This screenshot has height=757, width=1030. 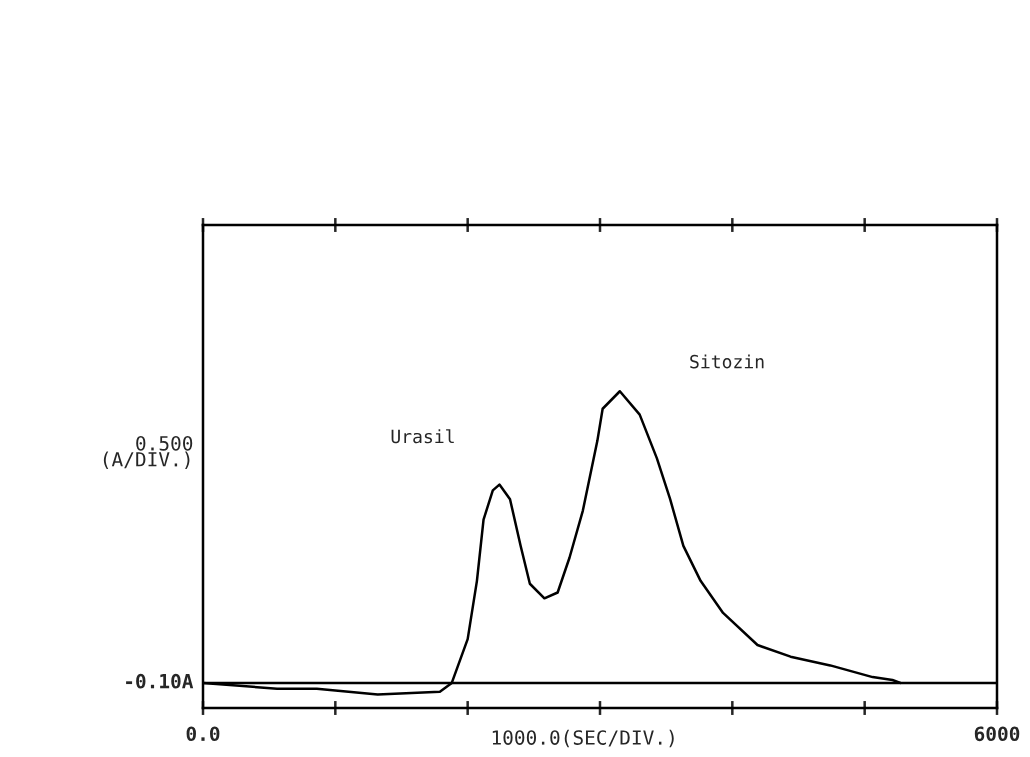 What do you see at coordinates (997, 734) in the screenshot?
I see `x-tick-label: 6000` at bounding box center [997, 734].